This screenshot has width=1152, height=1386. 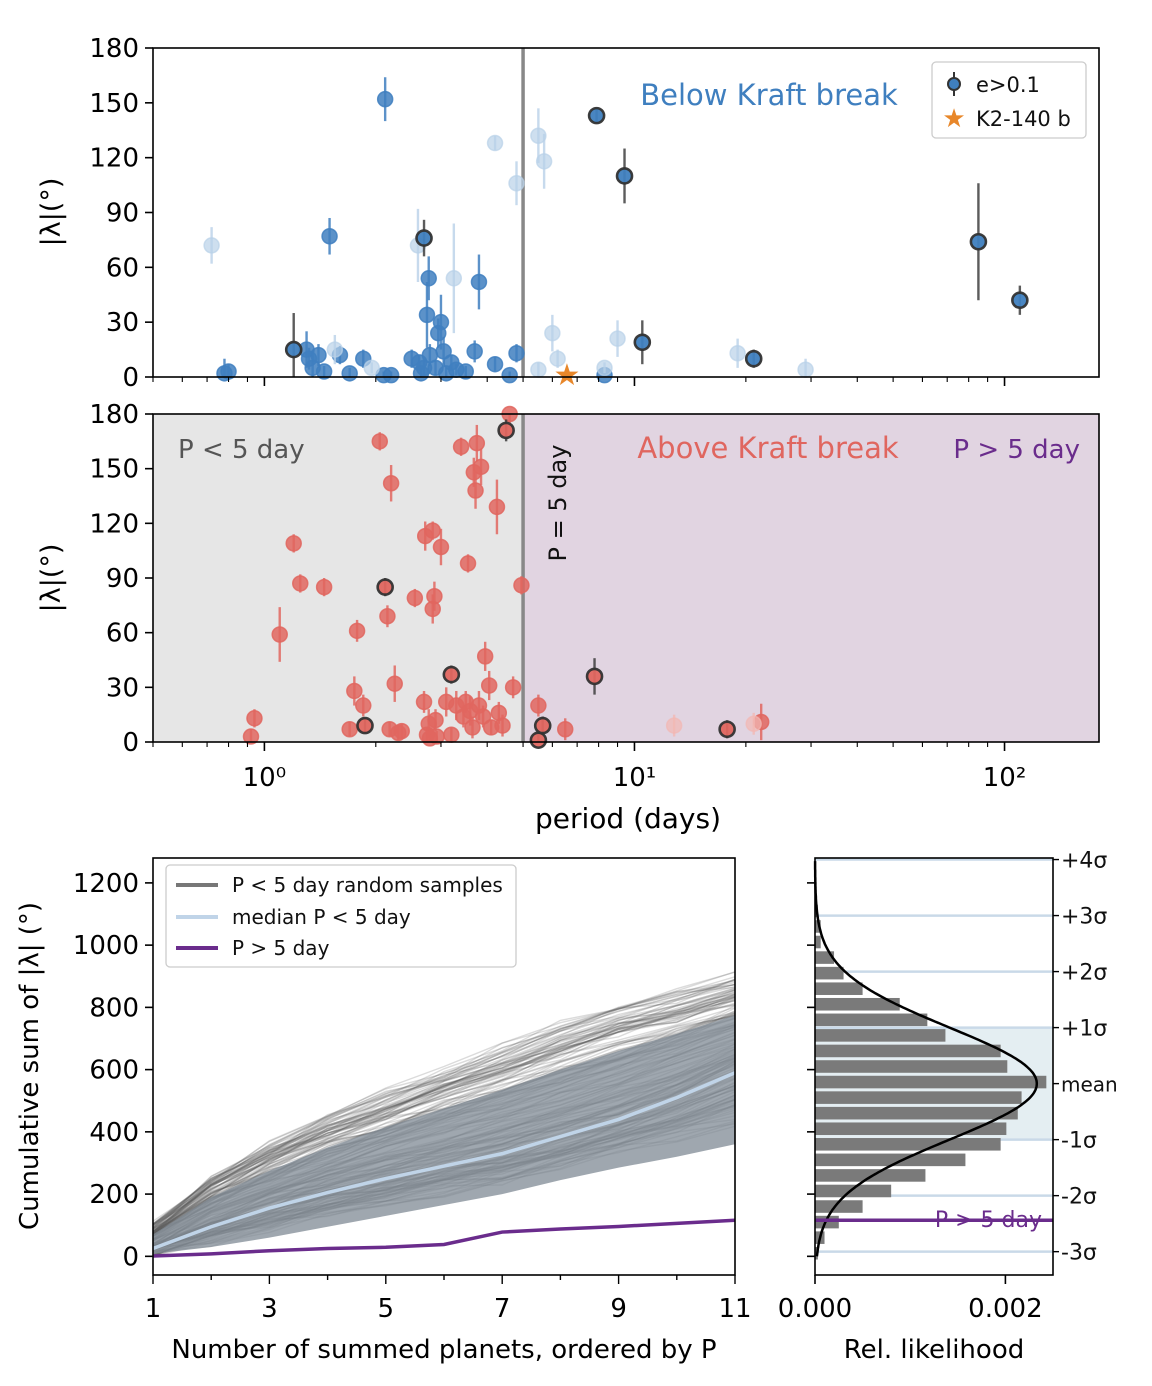 I want to click on middle-annotation-center: Above Kraft break, so click(x=768, y=448).